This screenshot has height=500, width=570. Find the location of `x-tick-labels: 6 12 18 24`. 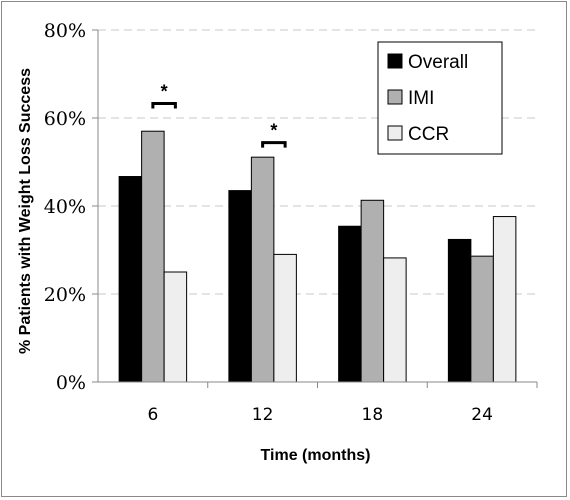

x-tick-labels: 6 12 18 24 is located at coordinates (342, 403).